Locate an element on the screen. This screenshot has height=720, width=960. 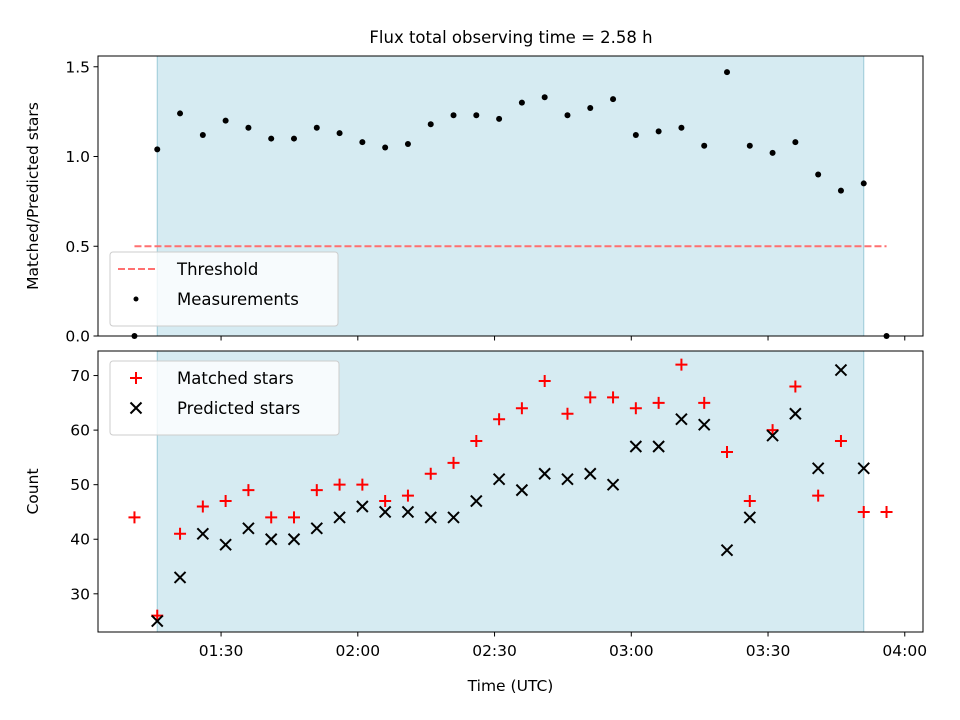
y-tick-label: 1.5 is located at coordinates (77, 67).